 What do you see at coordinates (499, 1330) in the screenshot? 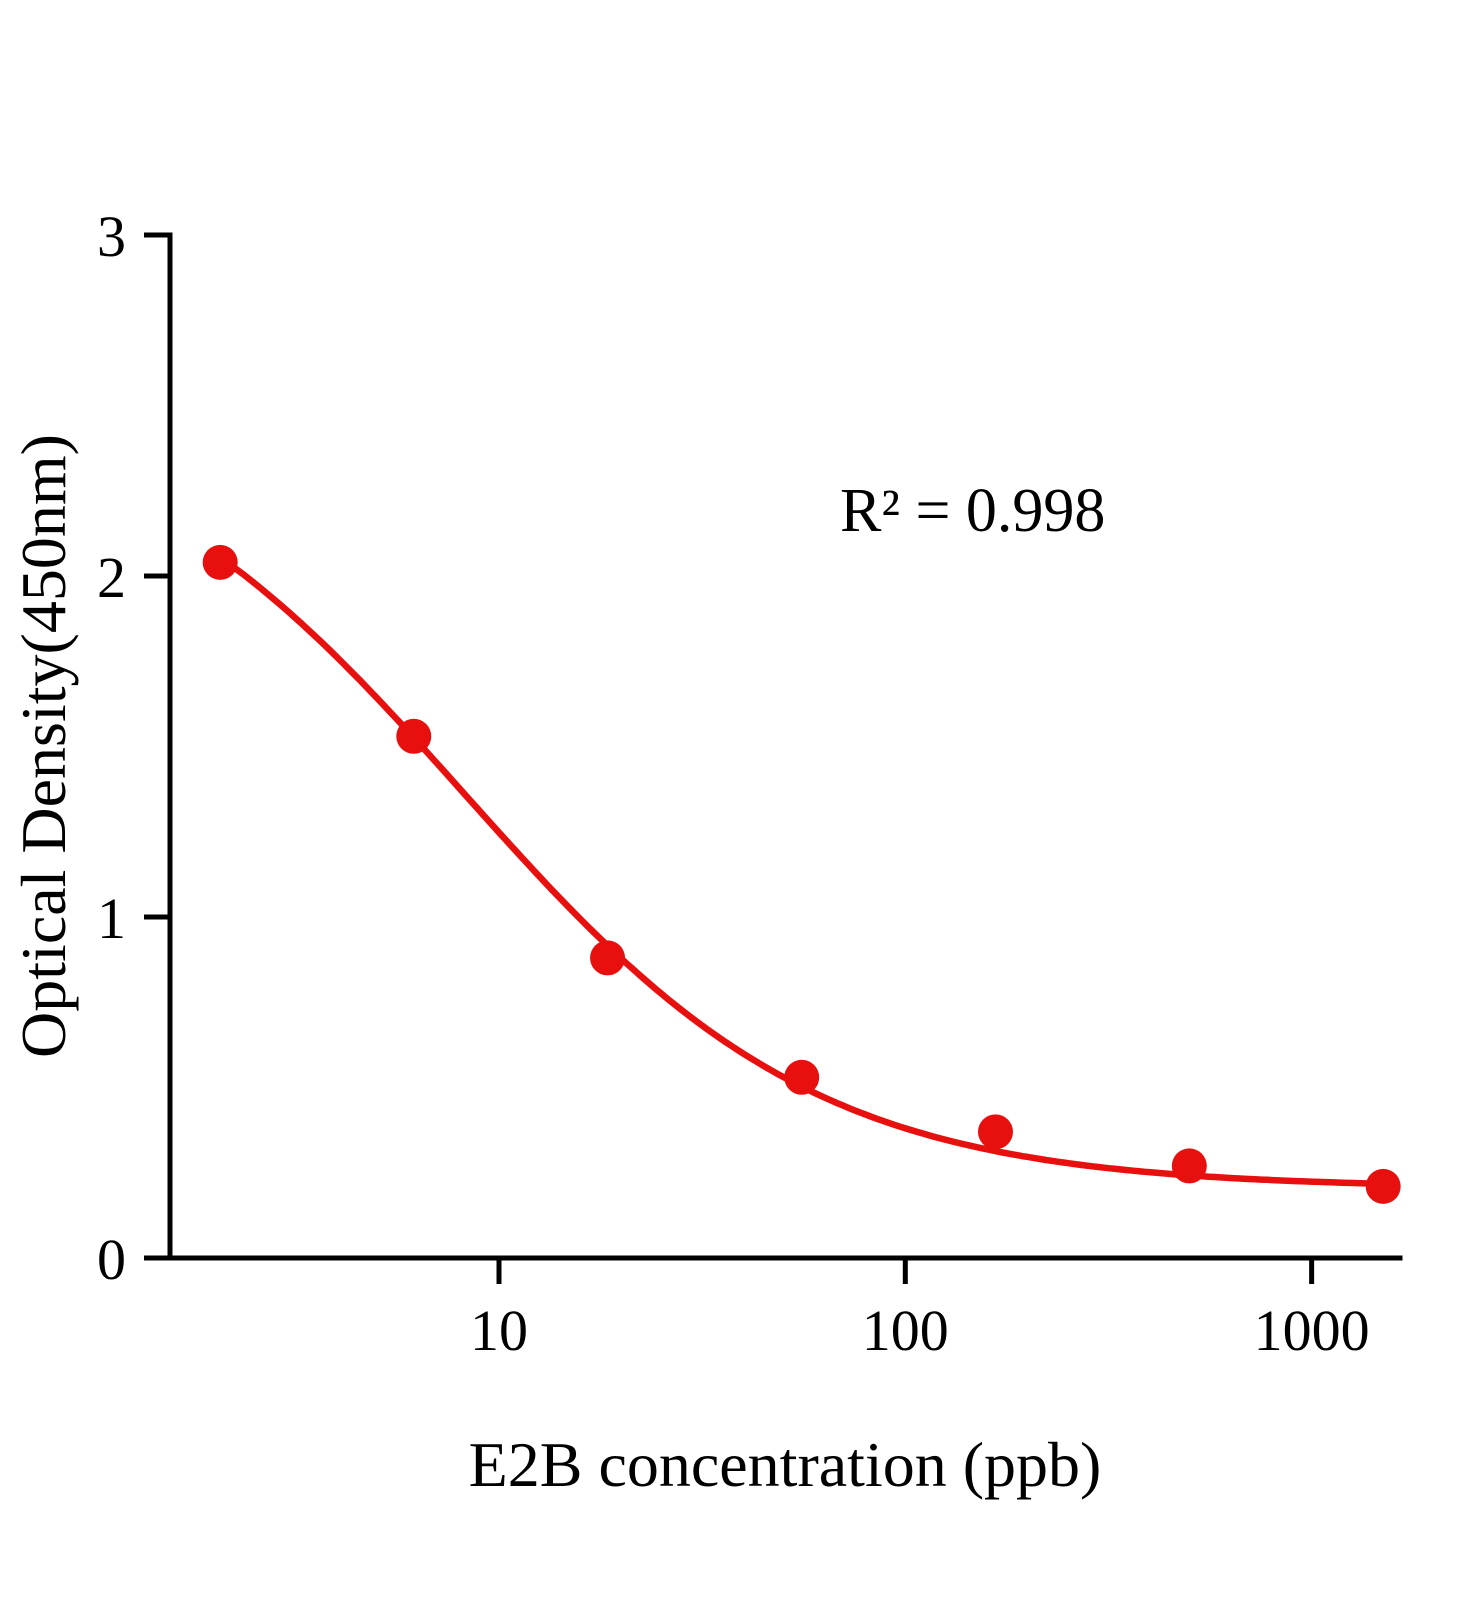
I see `x-tick-label: 10` at bounding box center [499, 1330].